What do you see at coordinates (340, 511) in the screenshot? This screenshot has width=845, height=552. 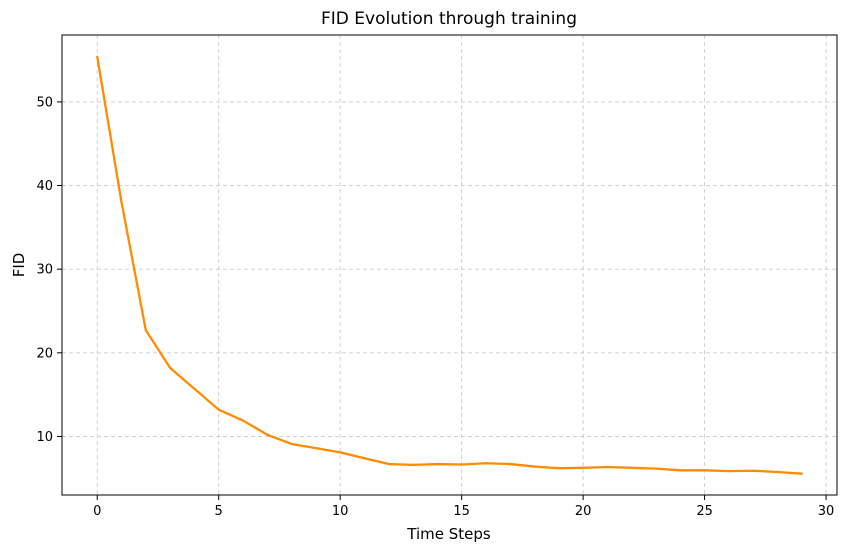 I see `x-tick-label: 10` at bounding box center [340, 511].